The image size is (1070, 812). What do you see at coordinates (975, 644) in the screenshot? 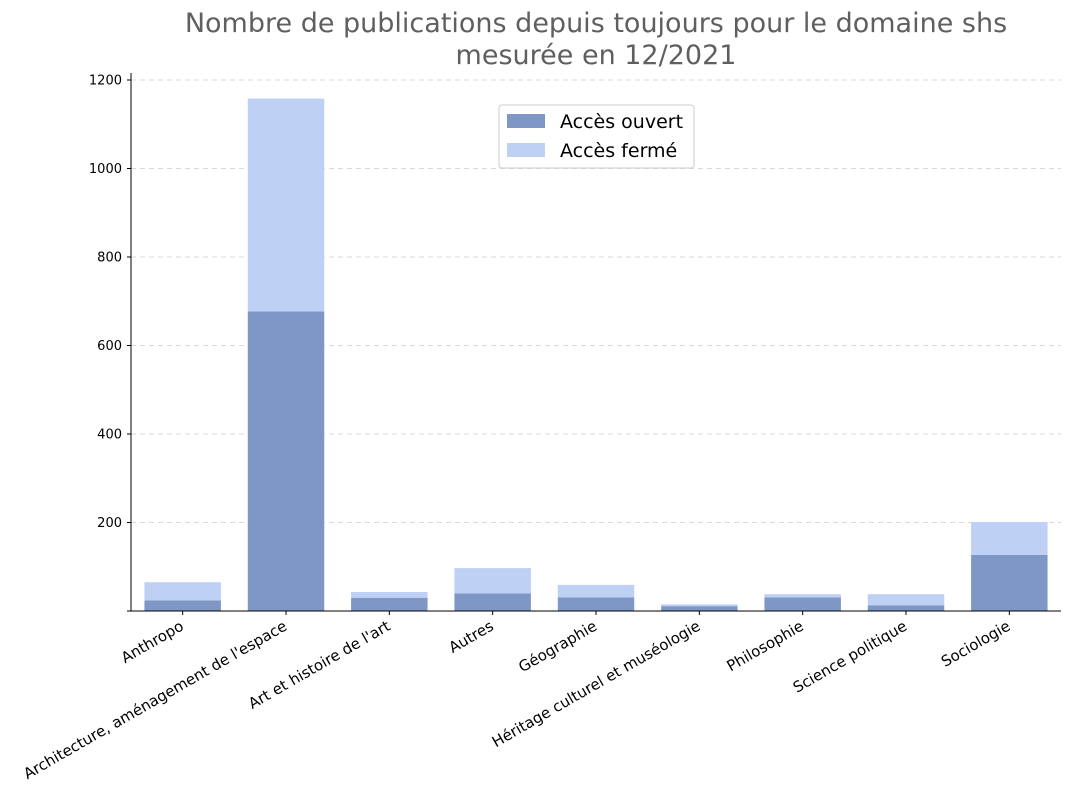
I see `x-tick-label: Sociologie` at bounding box center [975, 644].